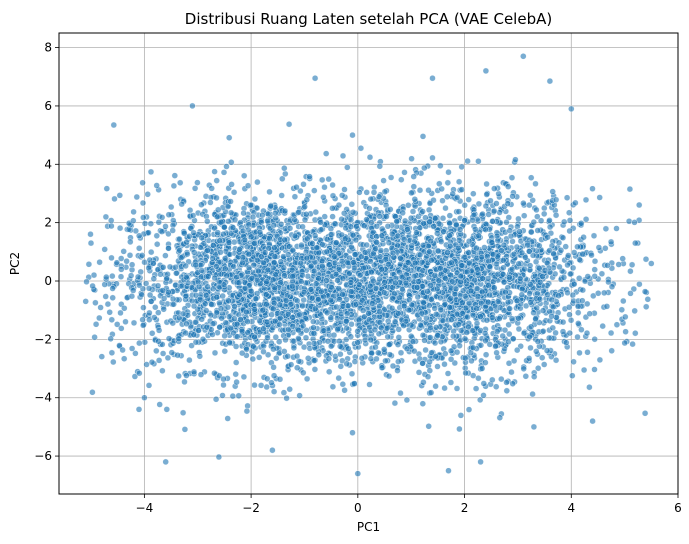 The width and height of the screenshot is (689, 544). Describe the element at coordinates (251, 508) in the screenshot. I see `x-tick-label: −2` at that location.